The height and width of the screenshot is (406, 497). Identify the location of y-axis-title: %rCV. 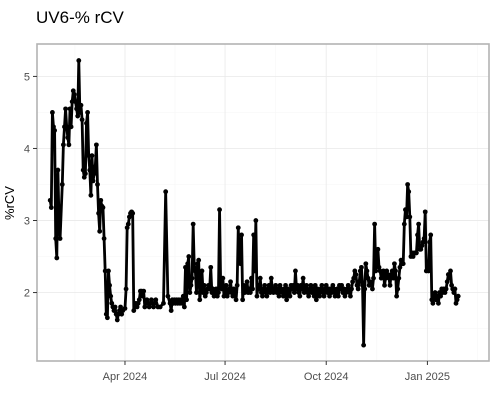
(9, 203).